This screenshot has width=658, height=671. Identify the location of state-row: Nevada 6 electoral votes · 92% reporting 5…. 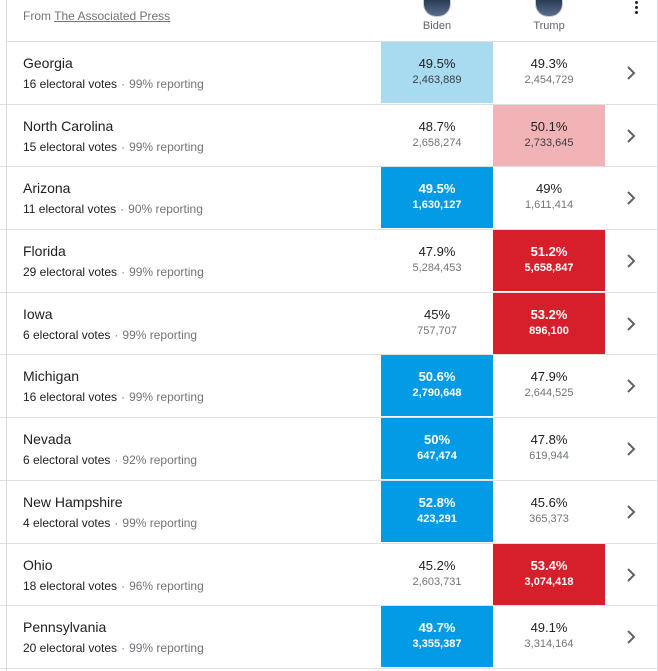
(329, 449).